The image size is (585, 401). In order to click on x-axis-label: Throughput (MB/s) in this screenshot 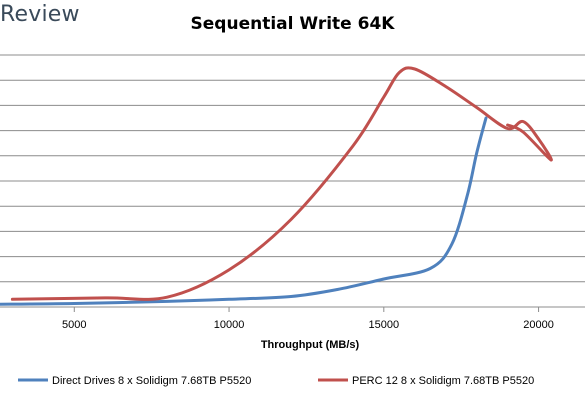, I will do `click(310, 345)`.